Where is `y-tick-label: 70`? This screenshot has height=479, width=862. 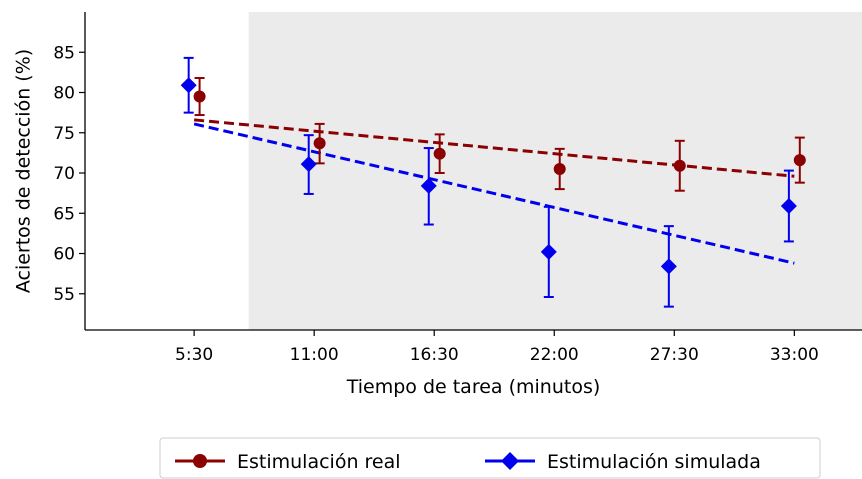 y-tick-label: 70 is located at coordinates (64, 174).